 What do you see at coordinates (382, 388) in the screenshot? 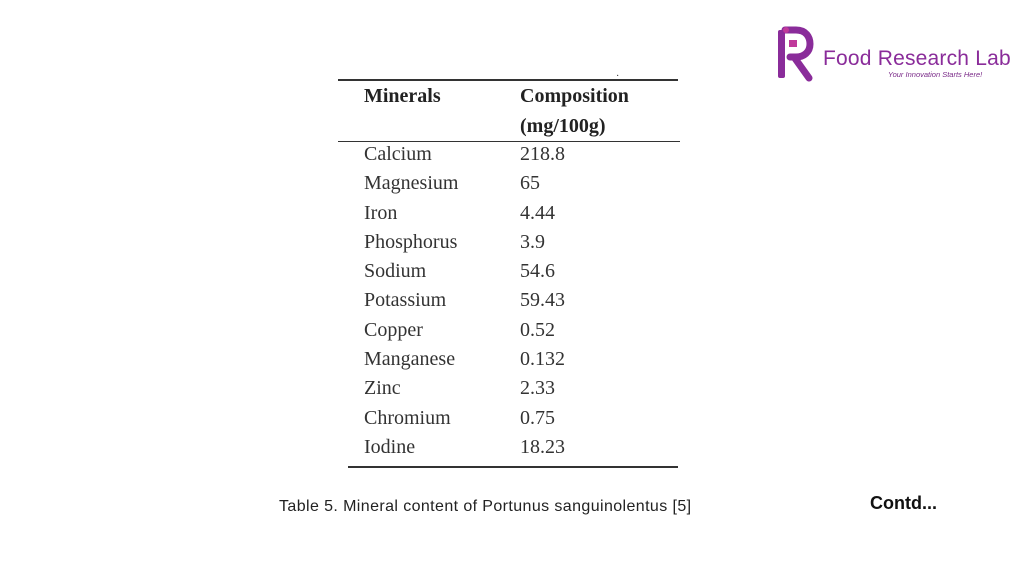
I see `mineral-name: Zinc` at bounding box center [382, 388].